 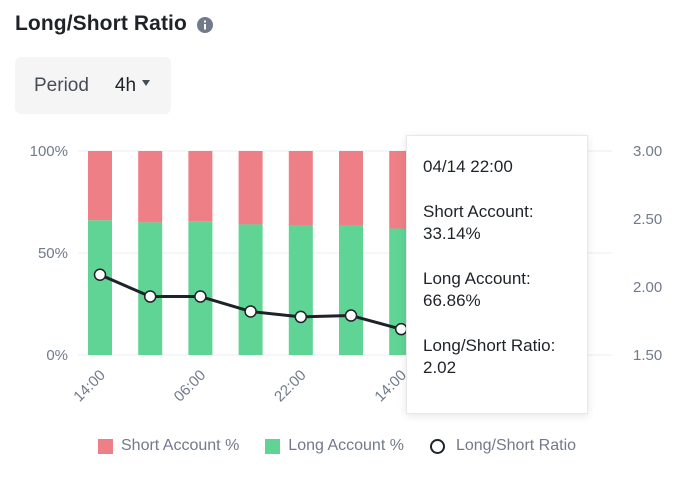 I want to click on x-tick-label: 06:00, so click(x=190, y=386).